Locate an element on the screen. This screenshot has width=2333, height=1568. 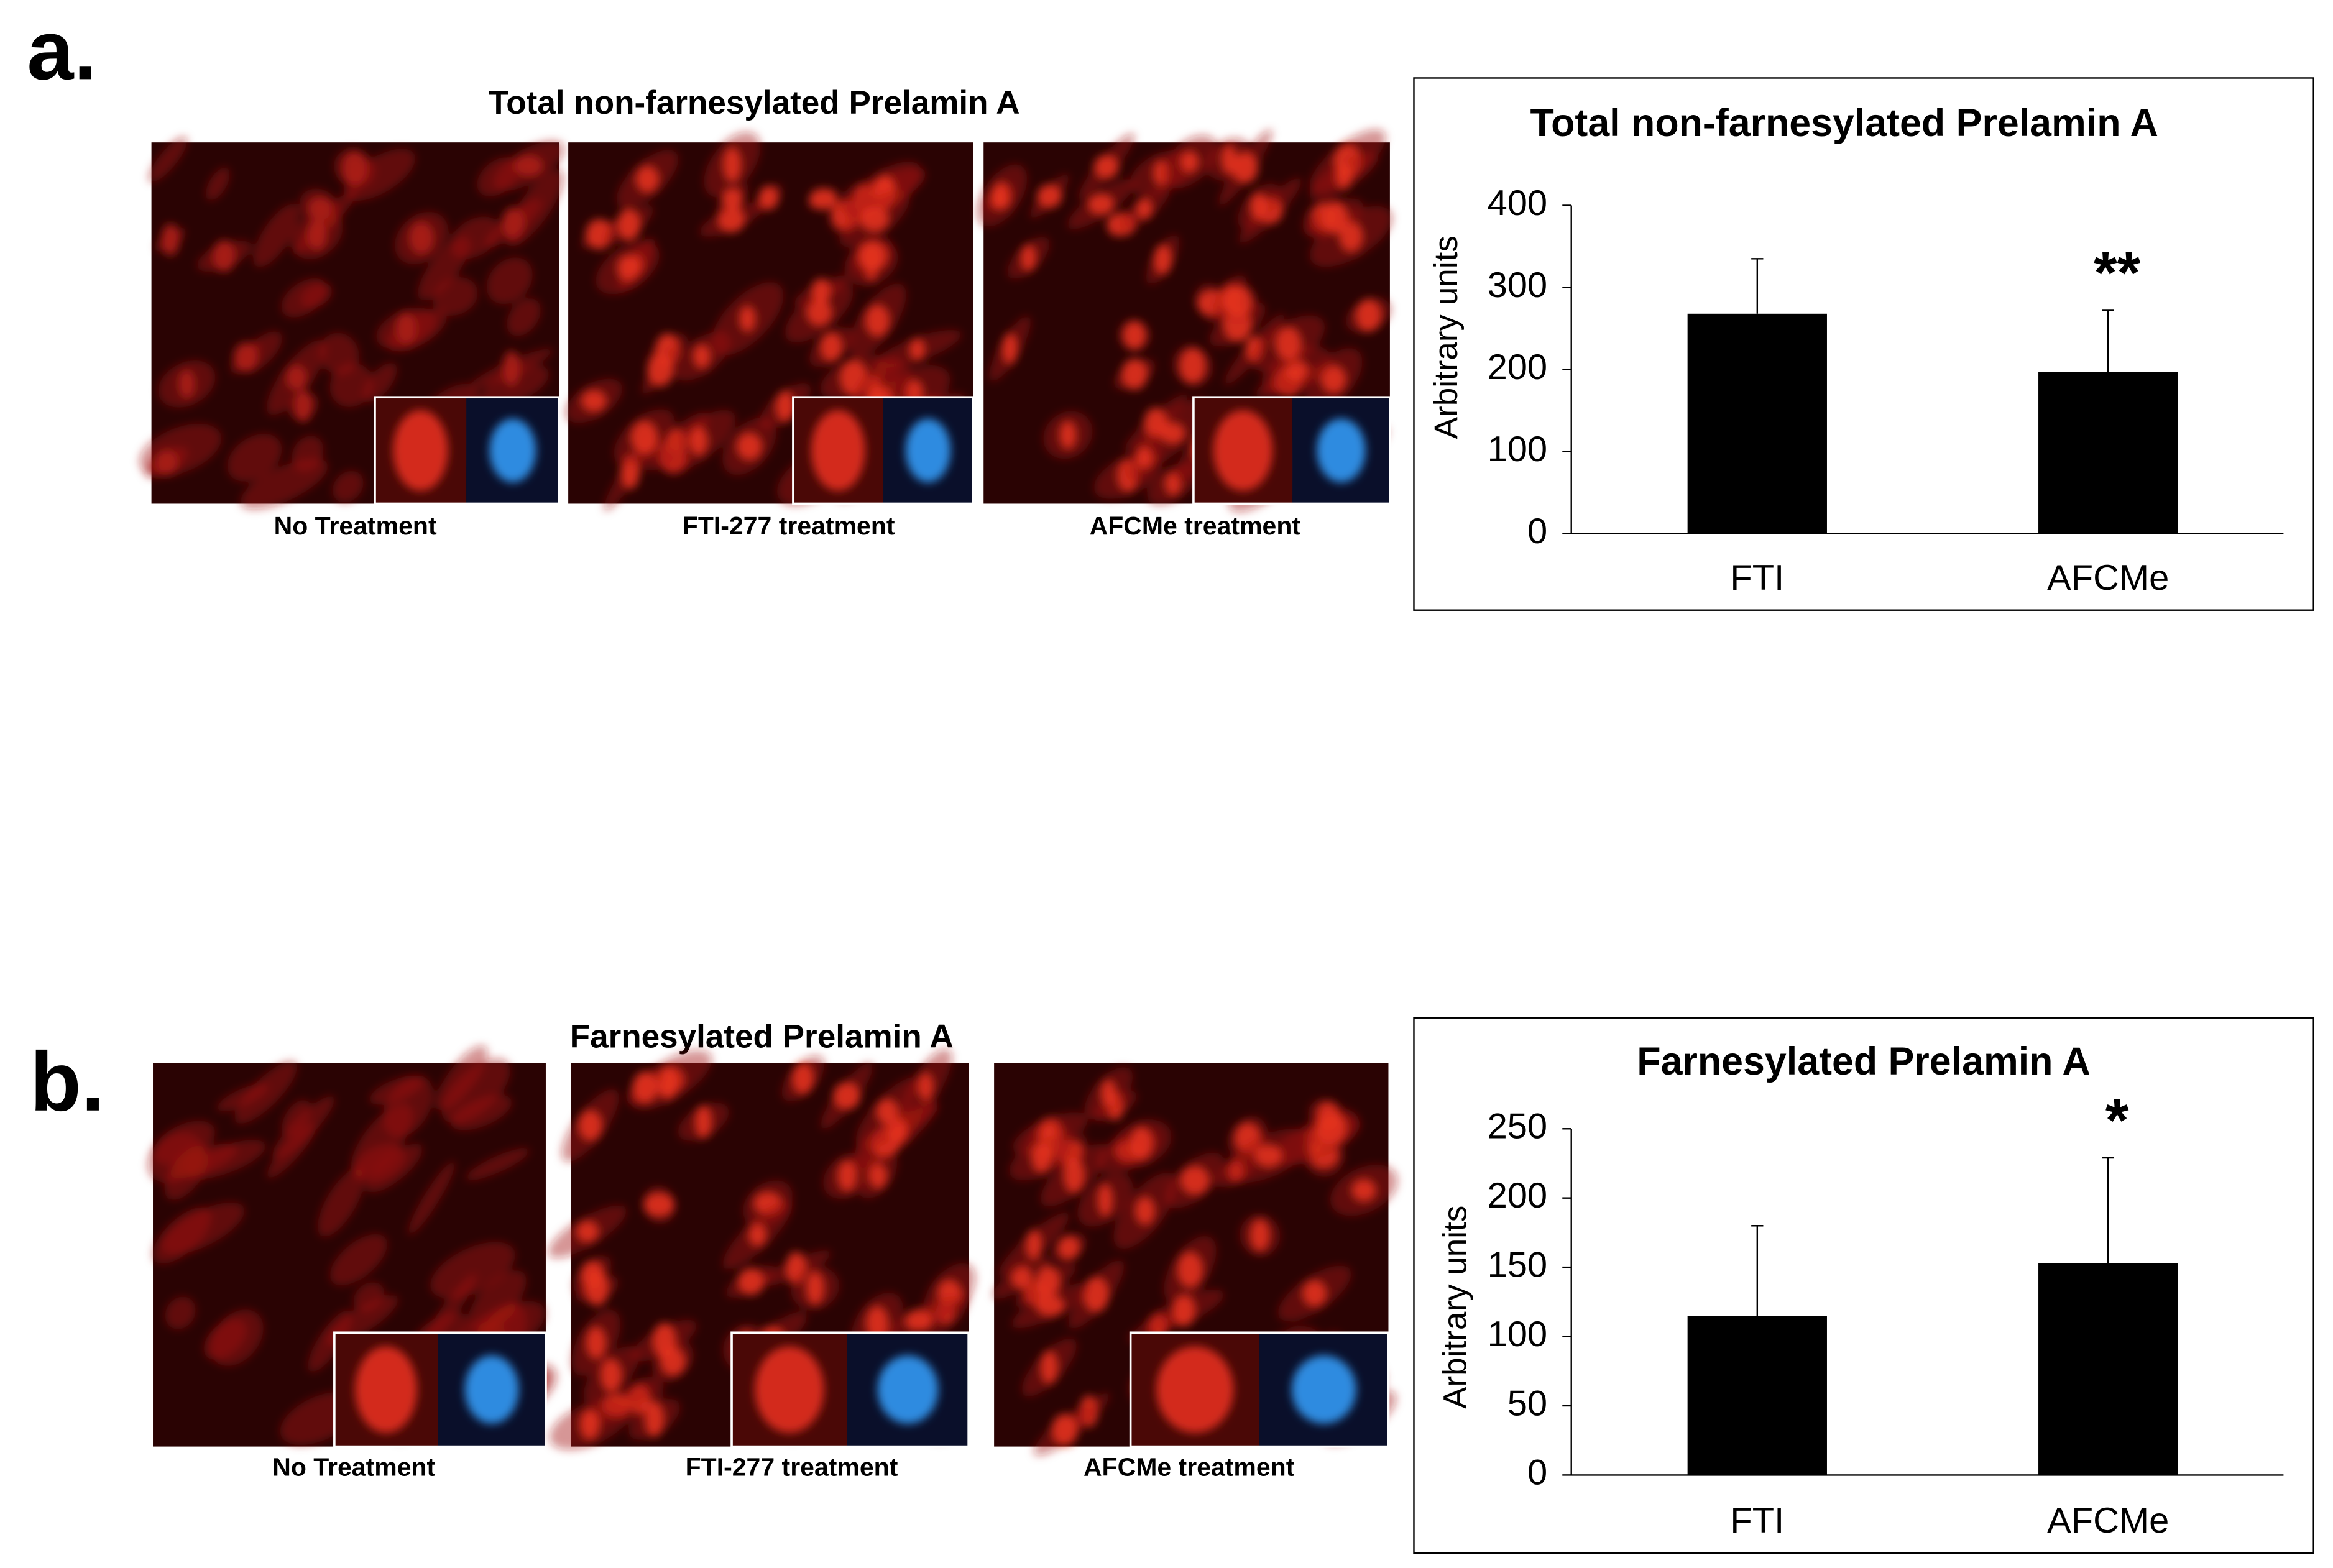
y-tick-label: 150 is located at coordinates (1518, 1265).